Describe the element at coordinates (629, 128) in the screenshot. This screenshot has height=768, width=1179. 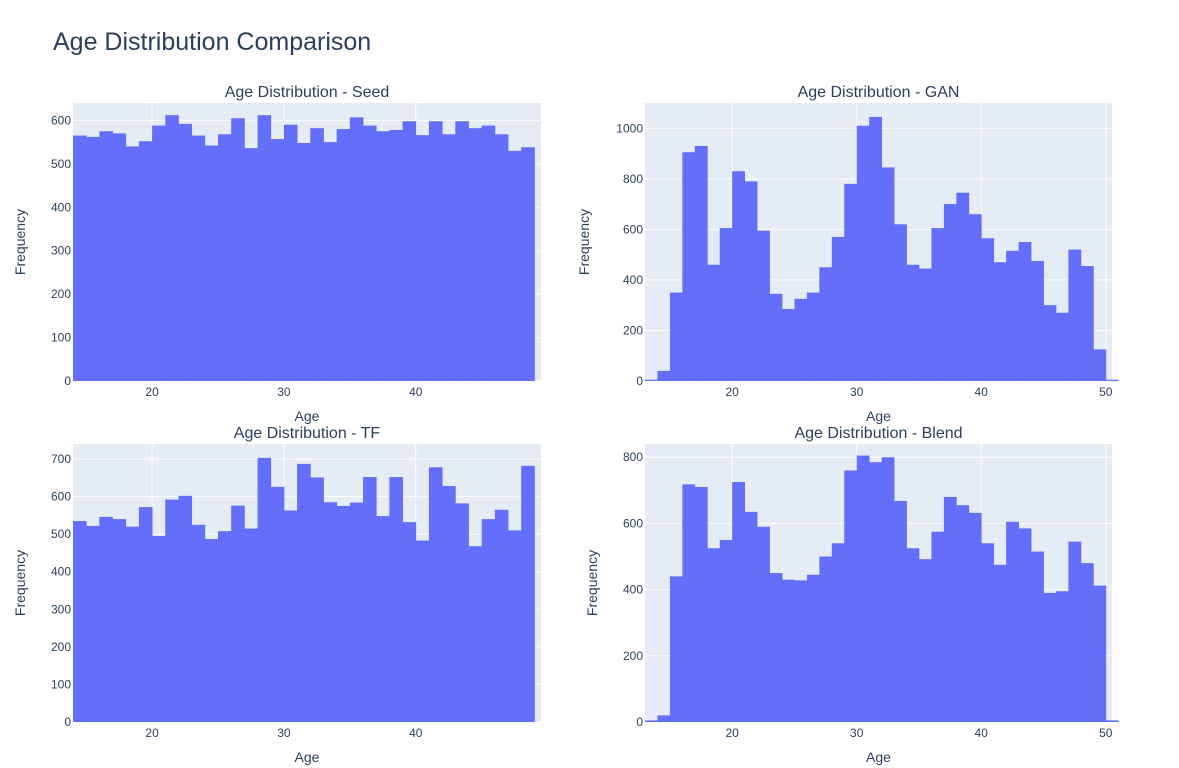
I see `y-tick-label: 1000` at that location.